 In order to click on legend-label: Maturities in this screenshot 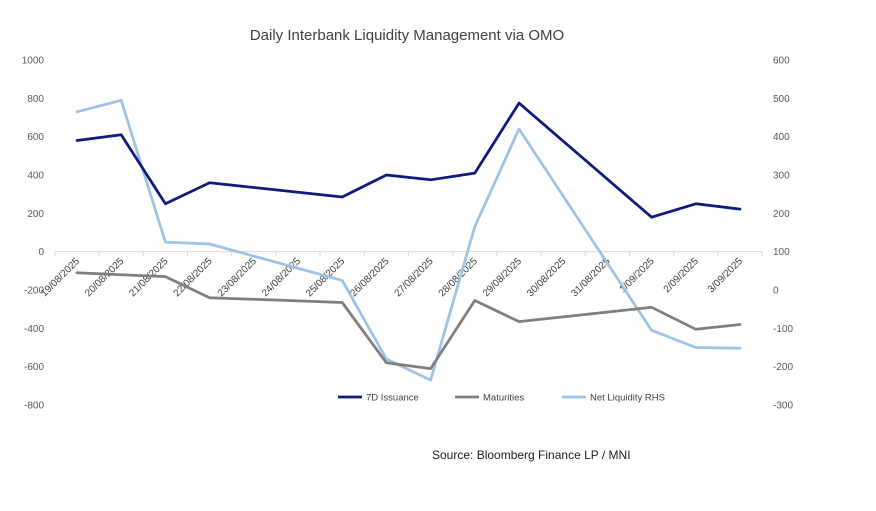, I will do `click(503, 398)`.